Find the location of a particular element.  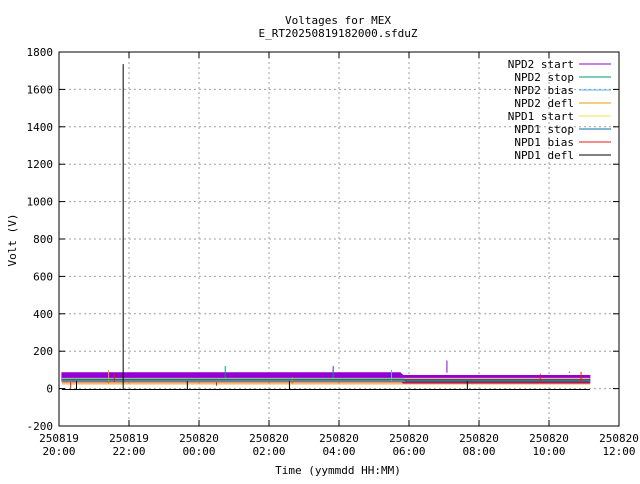

x-tick-time-label: 12:00 is located at coordinates (618, 451).